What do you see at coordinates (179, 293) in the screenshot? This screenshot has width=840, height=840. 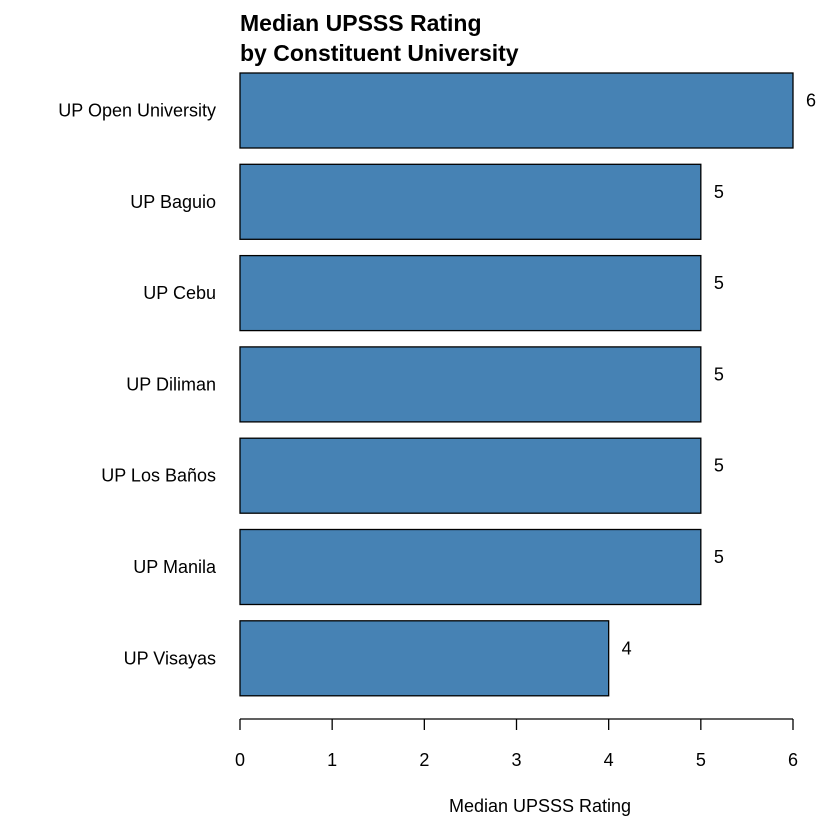 I see `category-label-2: UP Cebu` at bounding box center [179, 293].